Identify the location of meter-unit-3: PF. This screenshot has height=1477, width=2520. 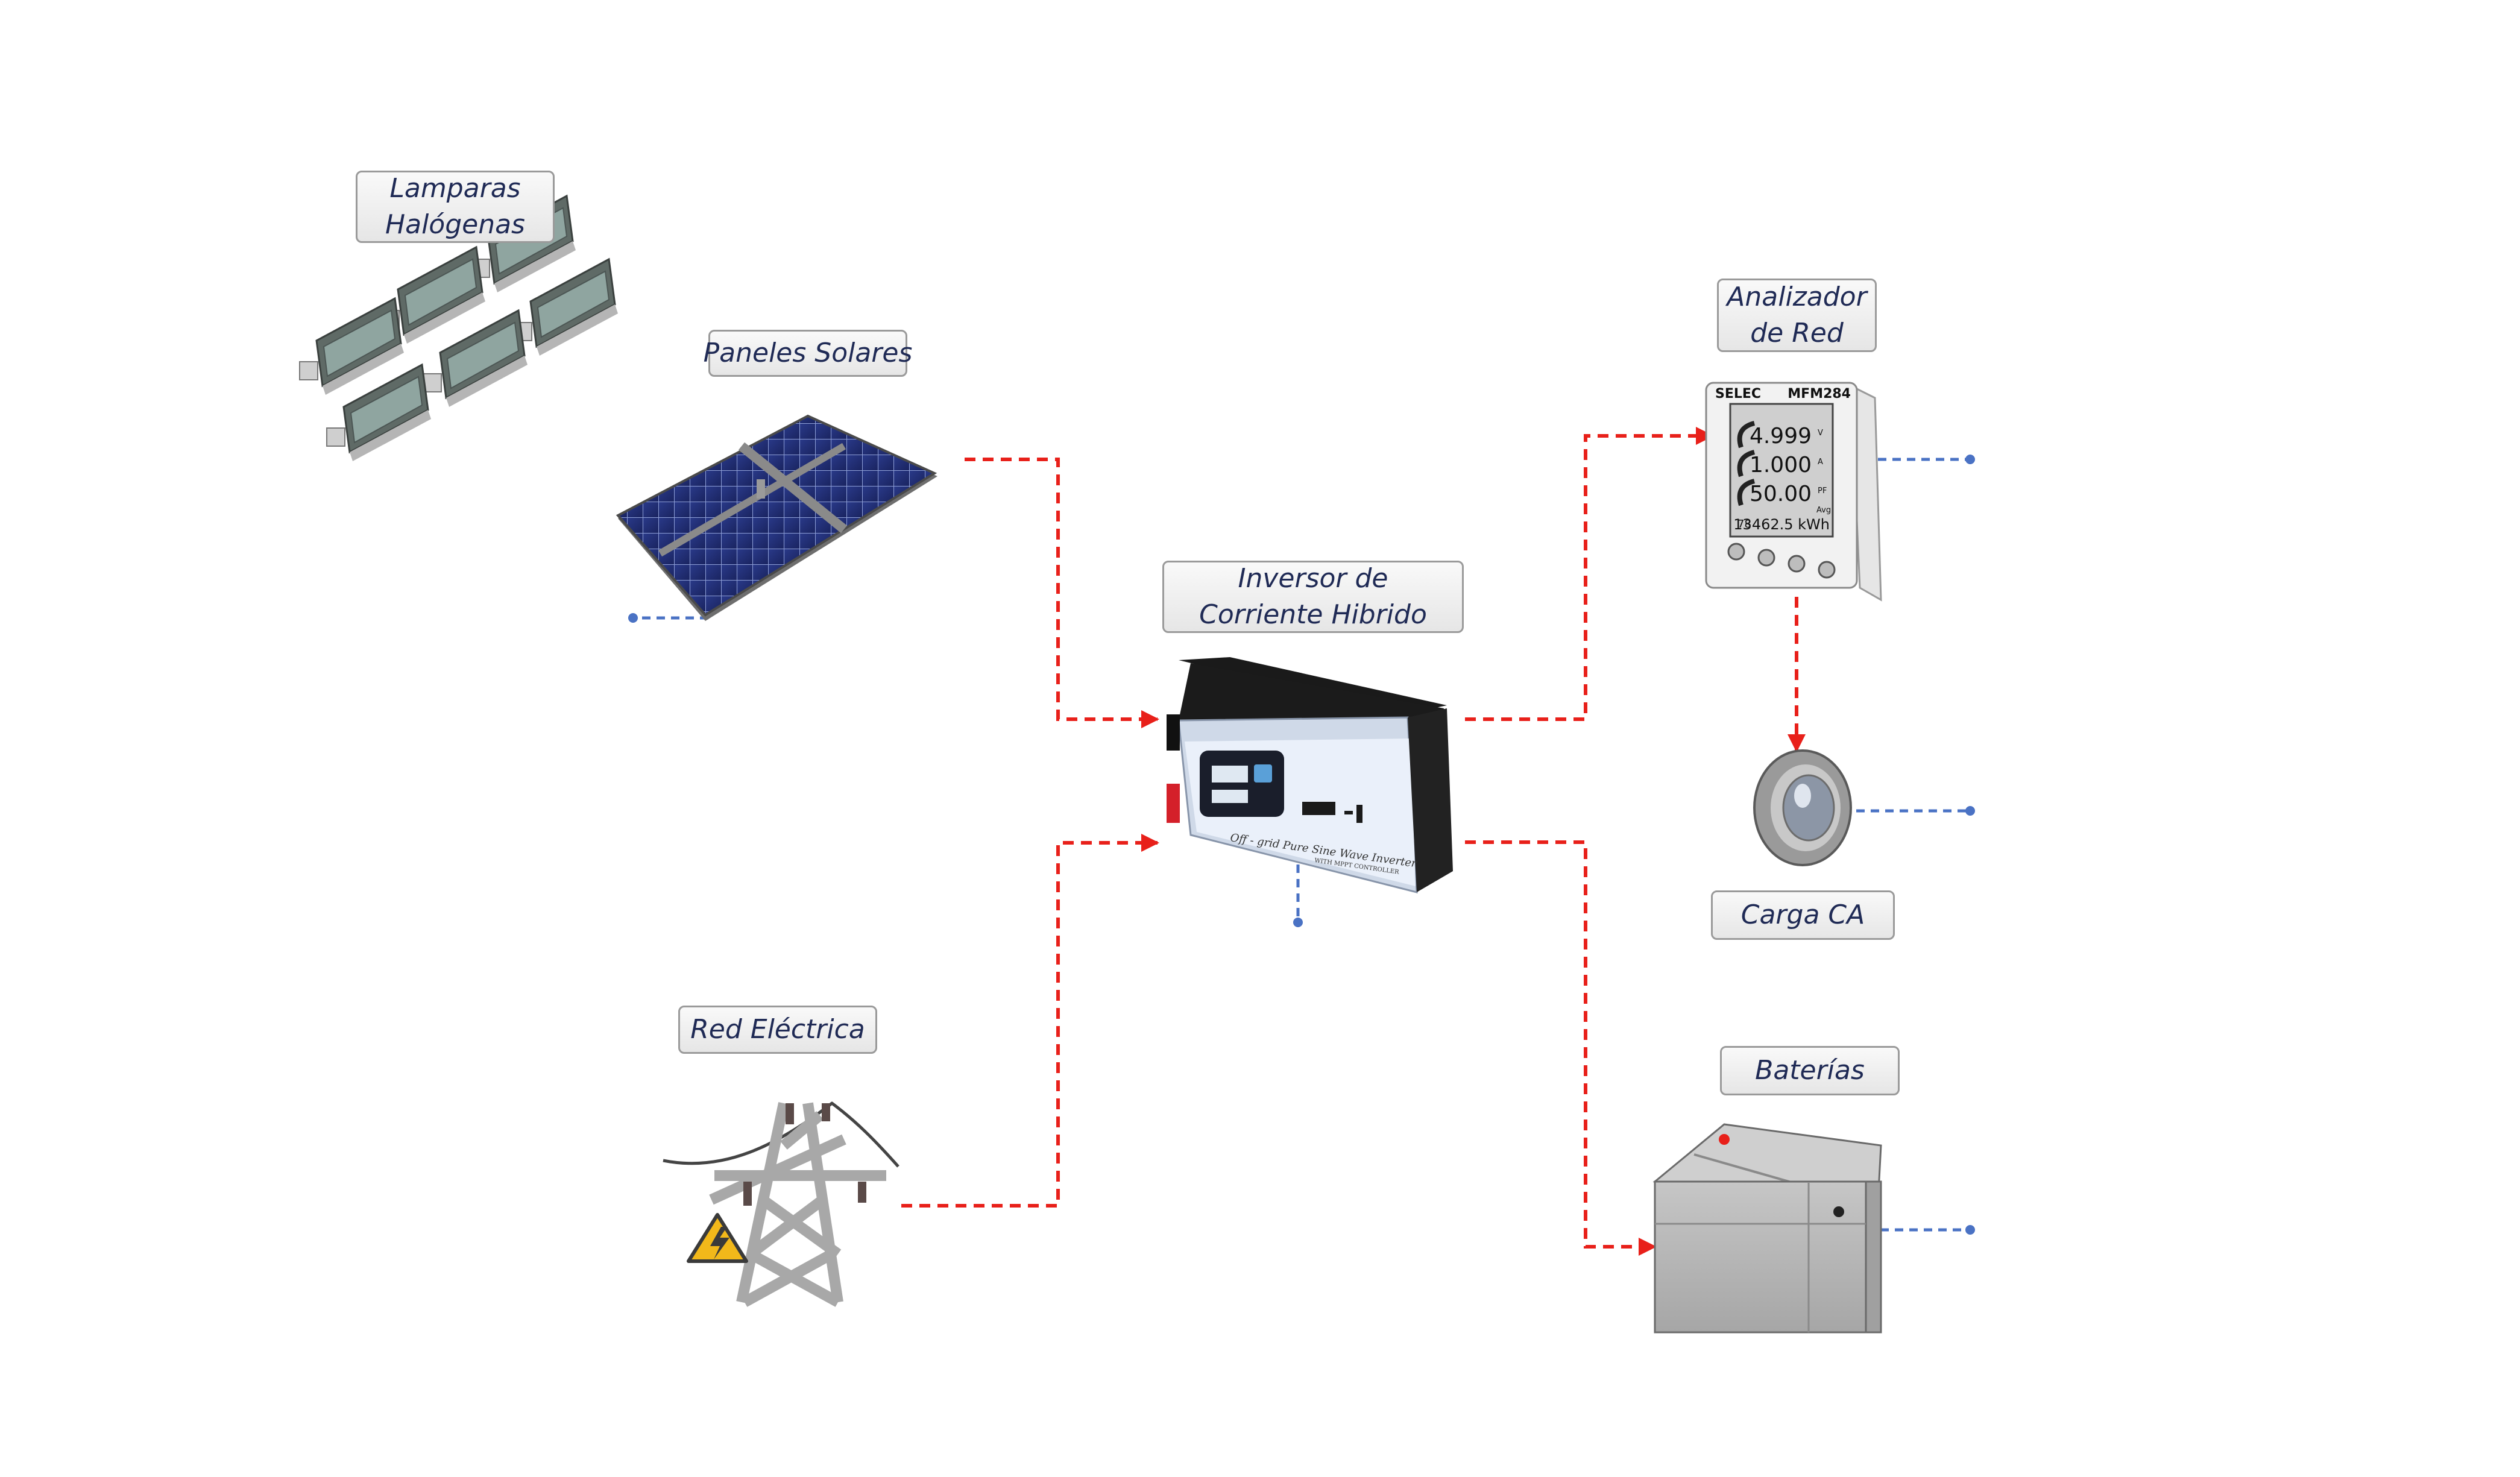
(1823, 491).